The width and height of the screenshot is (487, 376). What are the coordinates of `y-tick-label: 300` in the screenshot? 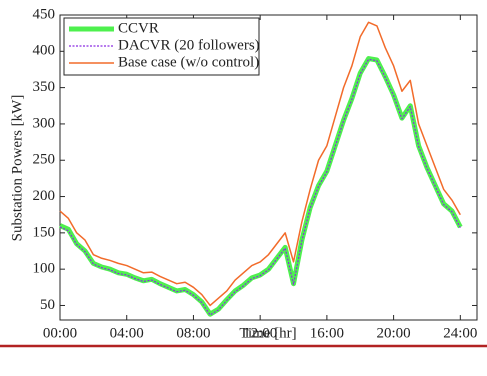 It's located at (44, 123).